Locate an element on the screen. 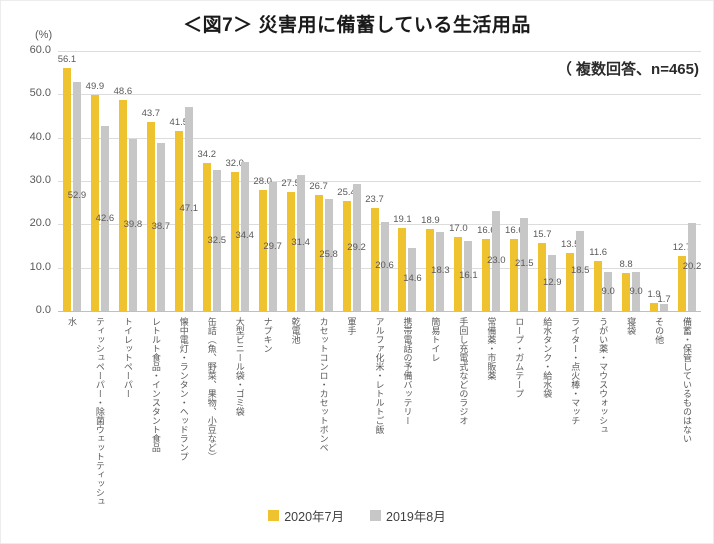 The width and height of the screenshot is (714, 544). y-tick-label: 60.0 is located at coordinates (40, 50).